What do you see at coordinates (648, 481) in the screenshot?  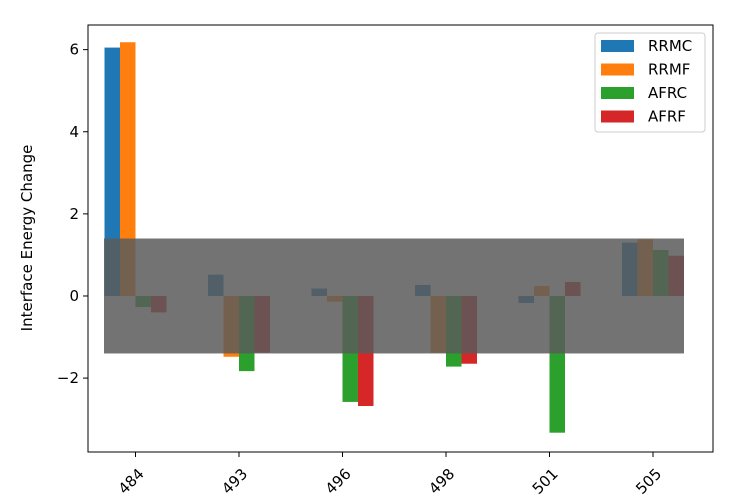 I see `x-tick-label: 505` at bounding box center [648, 481].